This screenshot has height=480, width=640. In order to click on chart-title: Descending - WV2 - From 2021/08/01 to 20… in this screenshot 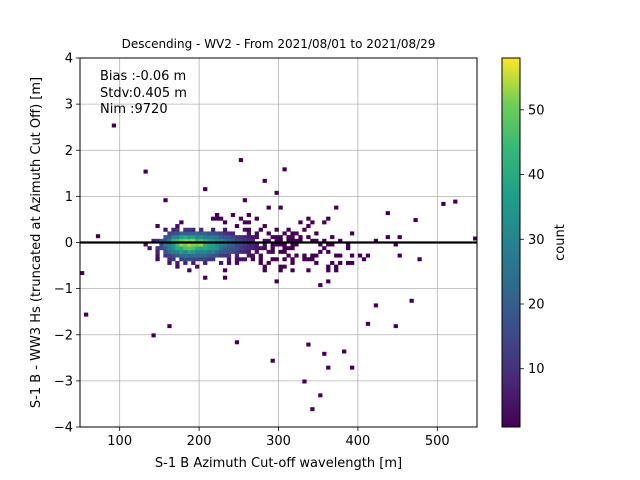, I will do `click(279, 44)`.